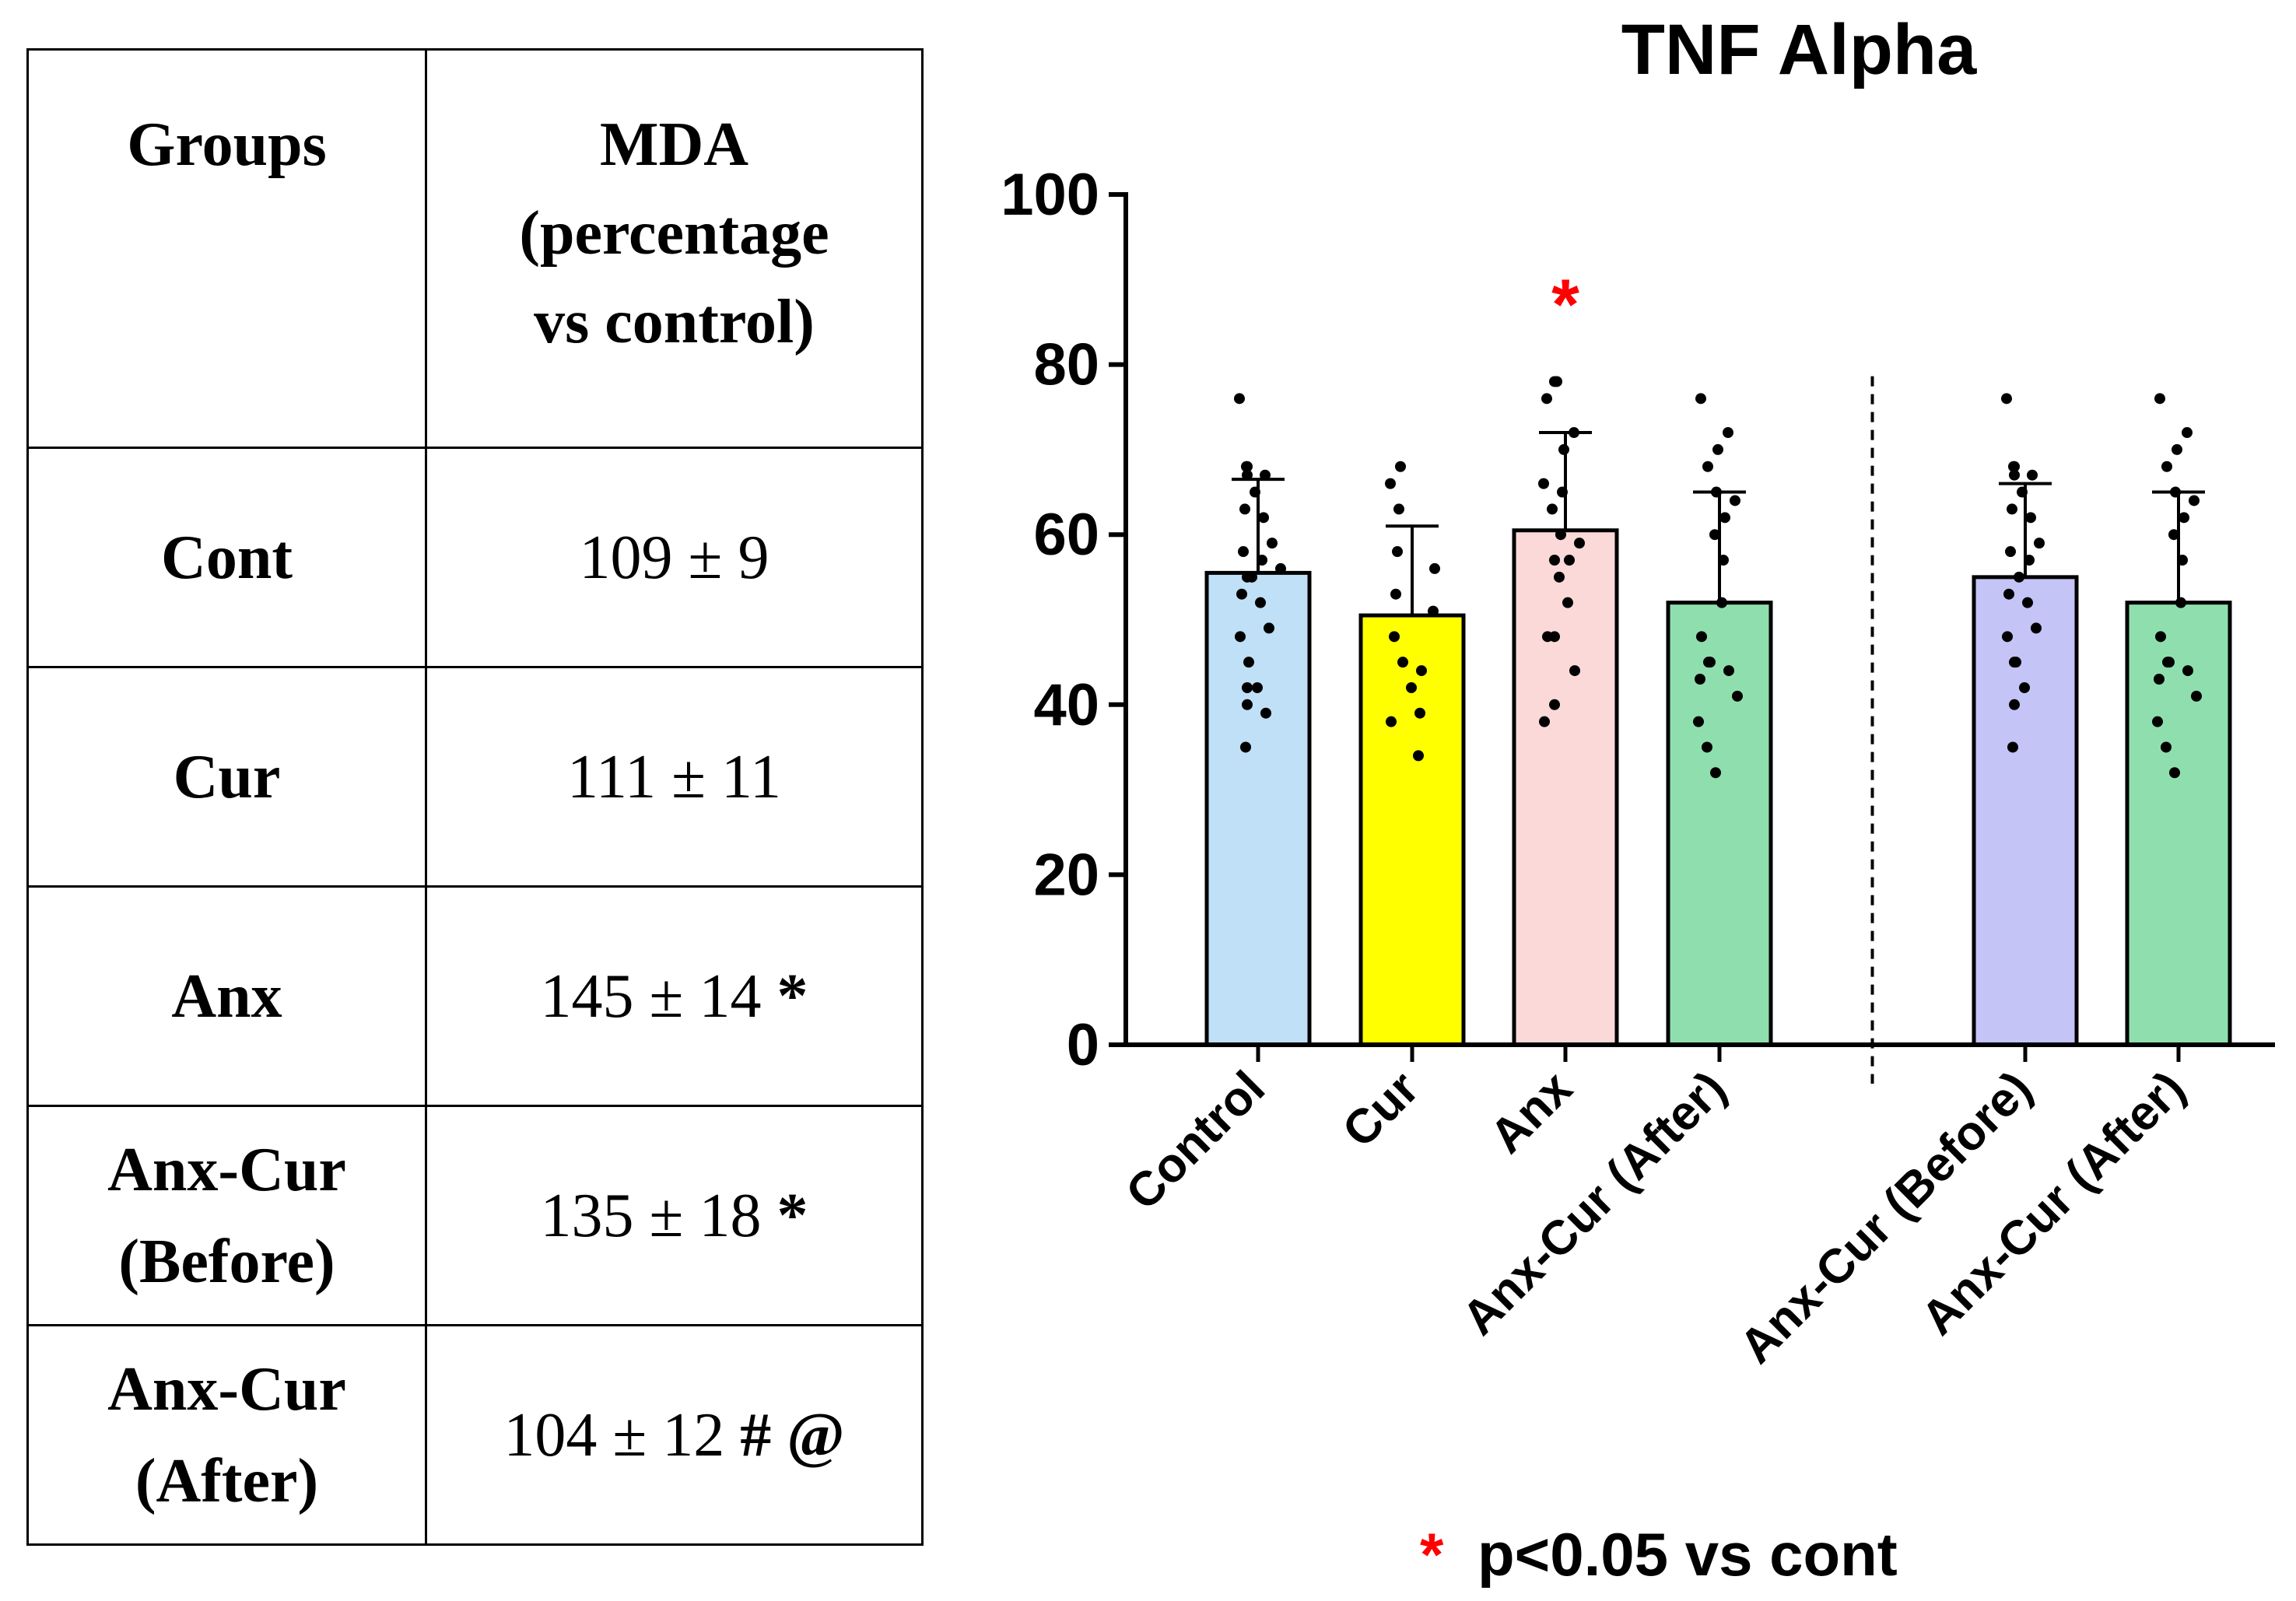 The image size is (2296, 1601). What do you see at coordinates (674, 777) in the screenshot?
I see `mda-value-cell: 111 ± 11` at bounding box center [674, 777].